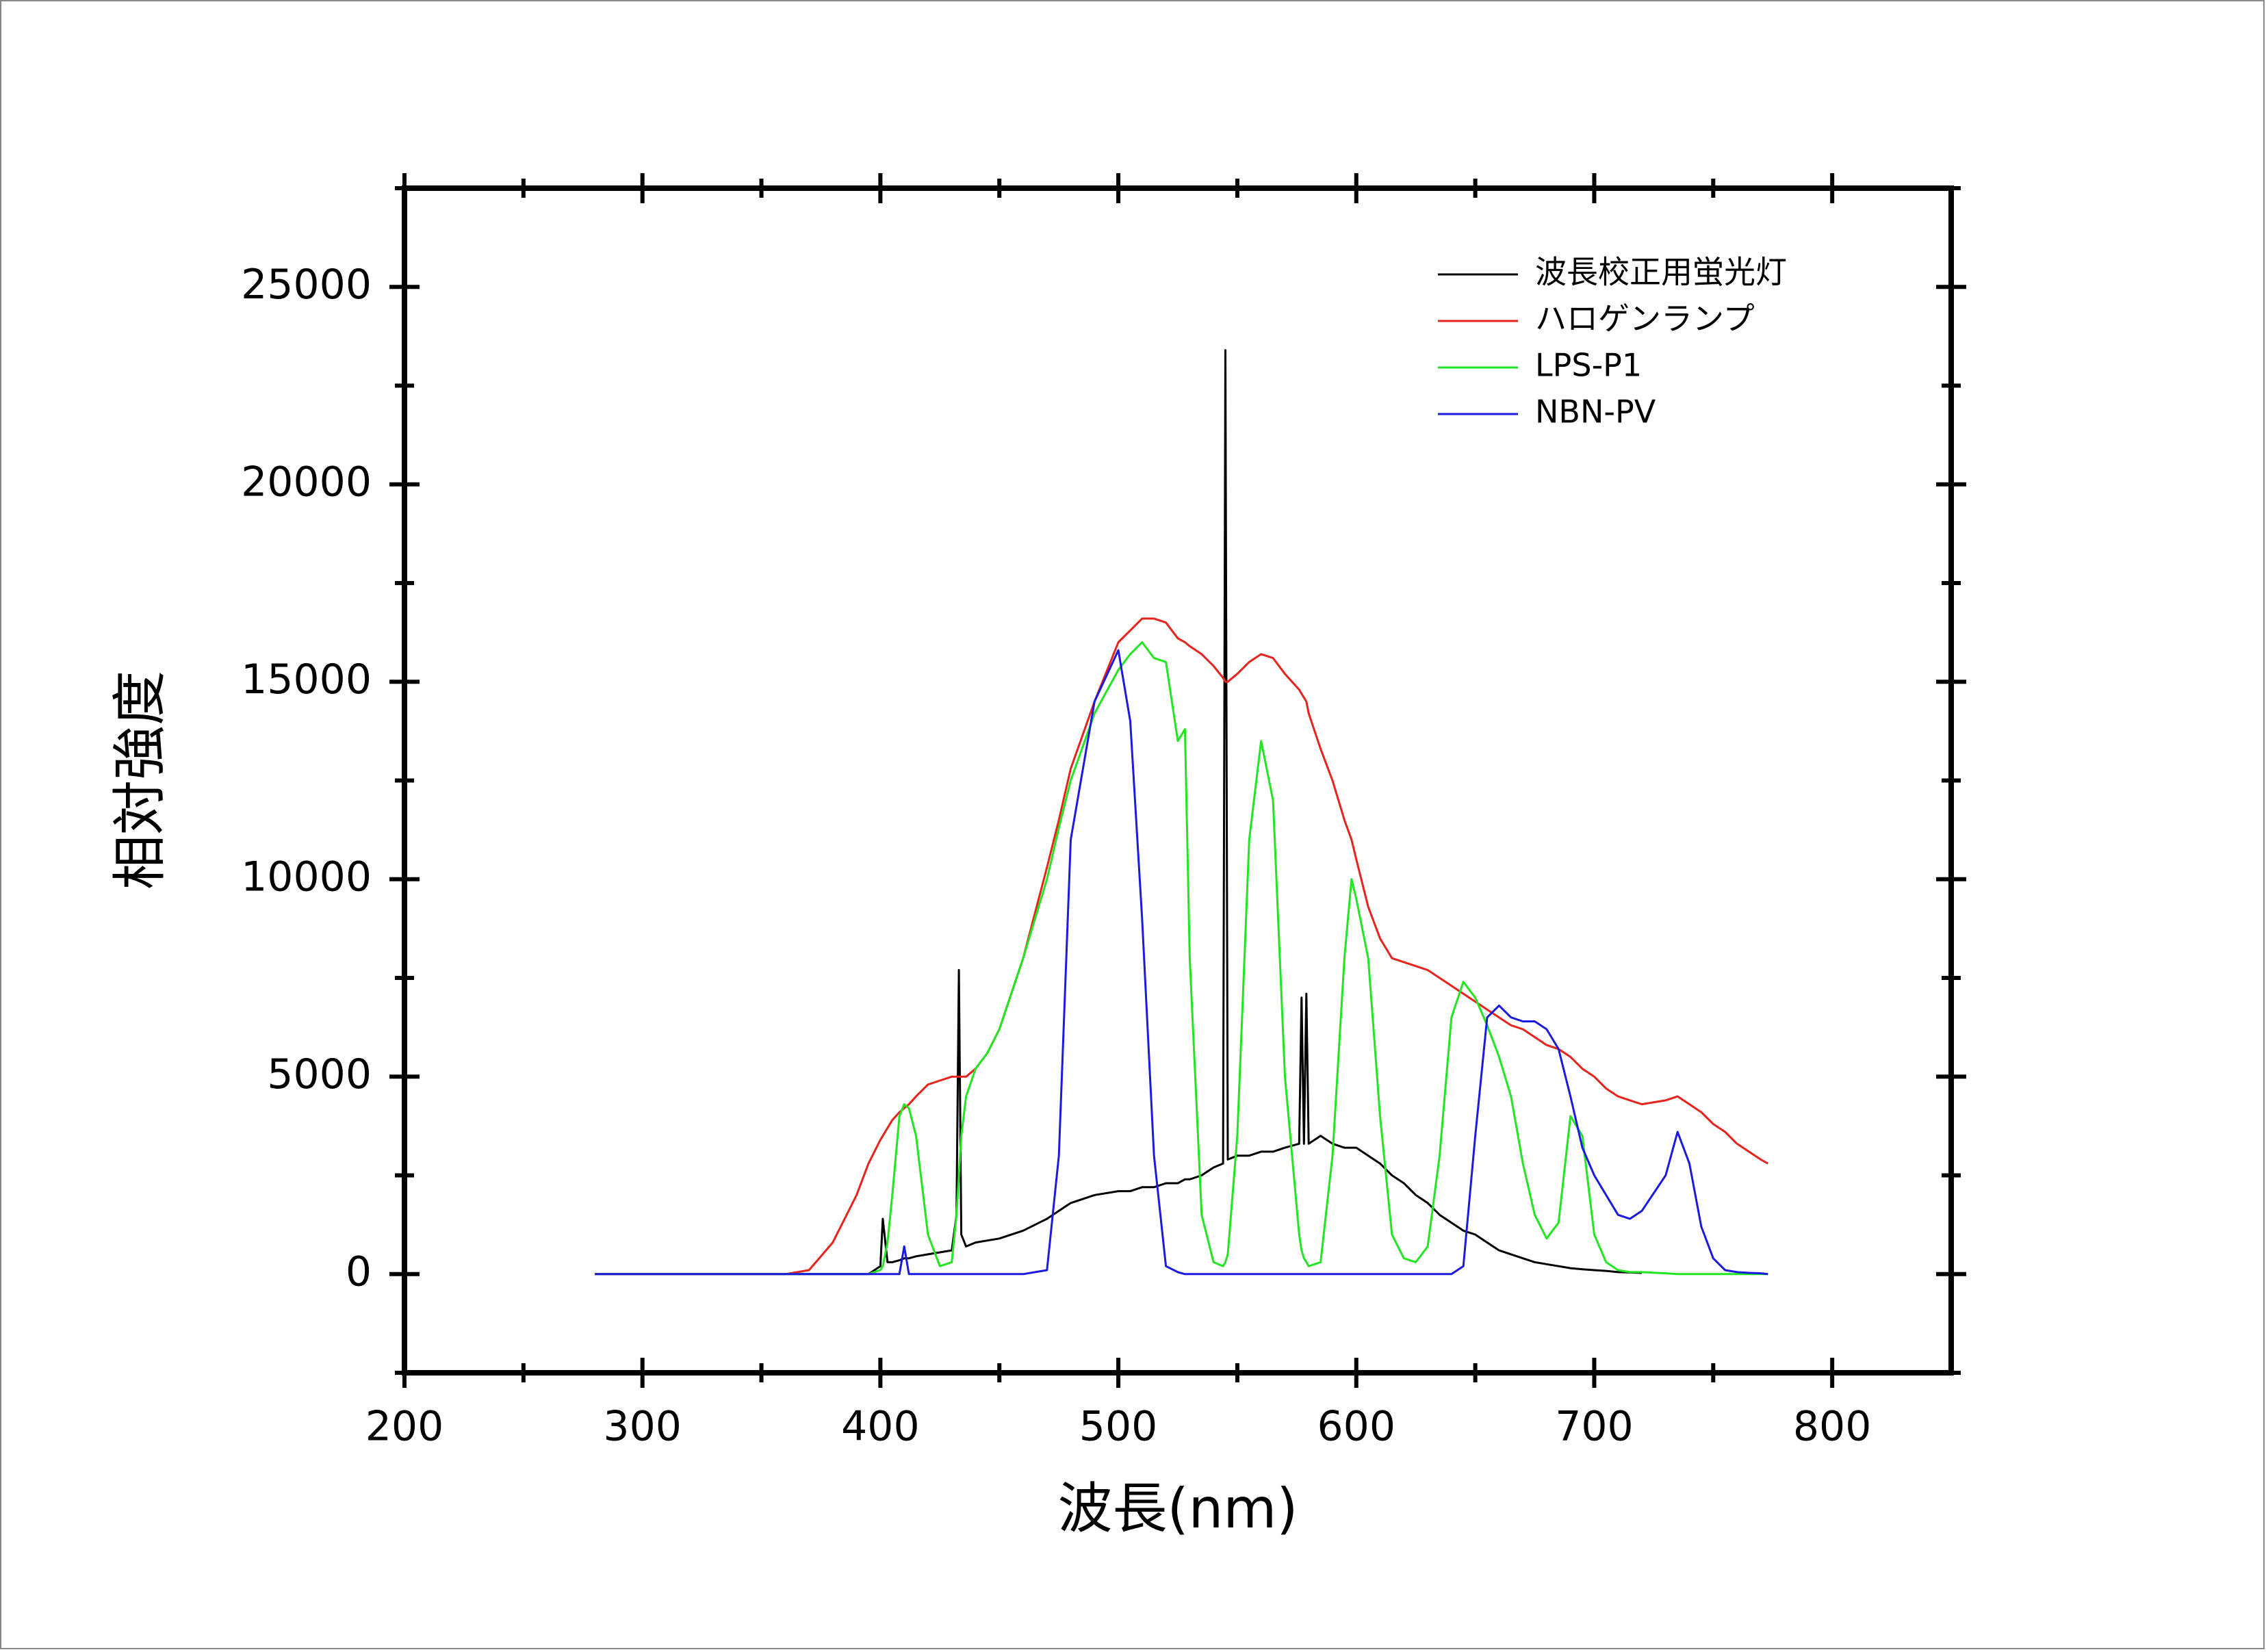 Image resolution: width=2266 pixels, height=1652 pixels. What do you see at coordinates (1594, 1427) in the screenshot?
I see `x-tick-label: 700` at bounding box center [1594, 1427].